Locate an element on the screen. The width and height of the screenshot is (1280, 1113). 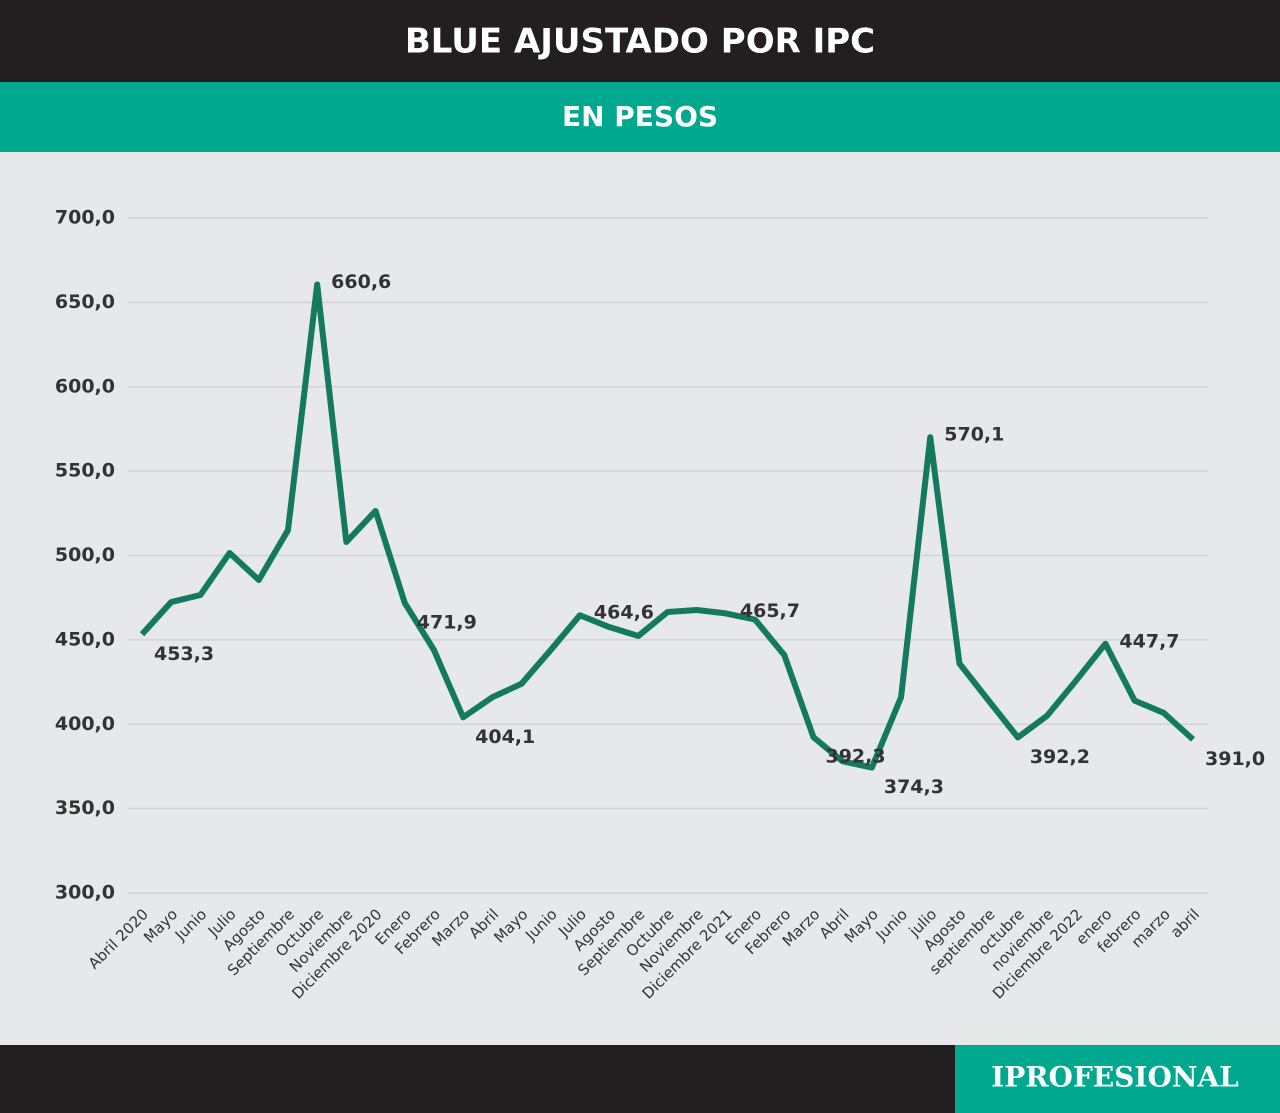
value-label: 392,2 is located at coordinates (1060, 757).